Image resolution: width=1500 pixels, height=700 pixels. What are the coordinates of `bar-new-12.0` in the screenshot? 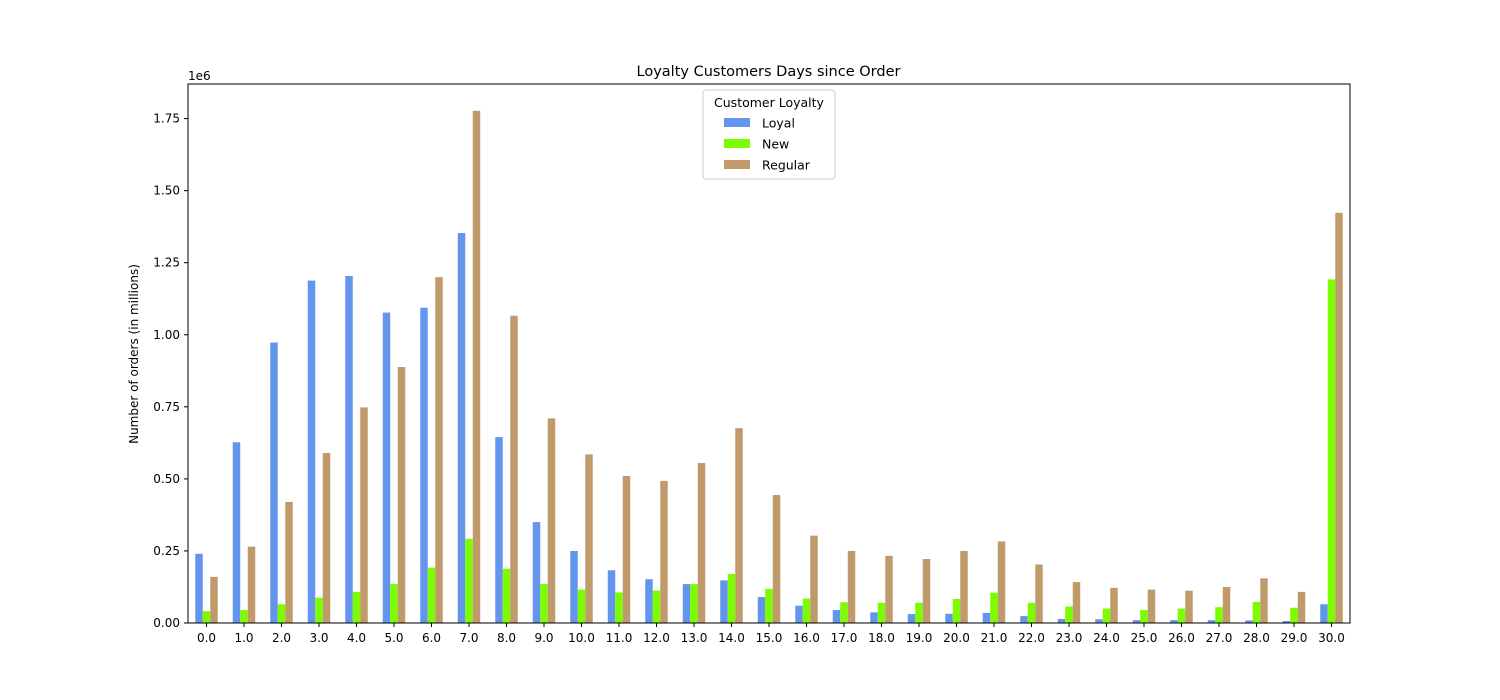 It's located at (656, 606).